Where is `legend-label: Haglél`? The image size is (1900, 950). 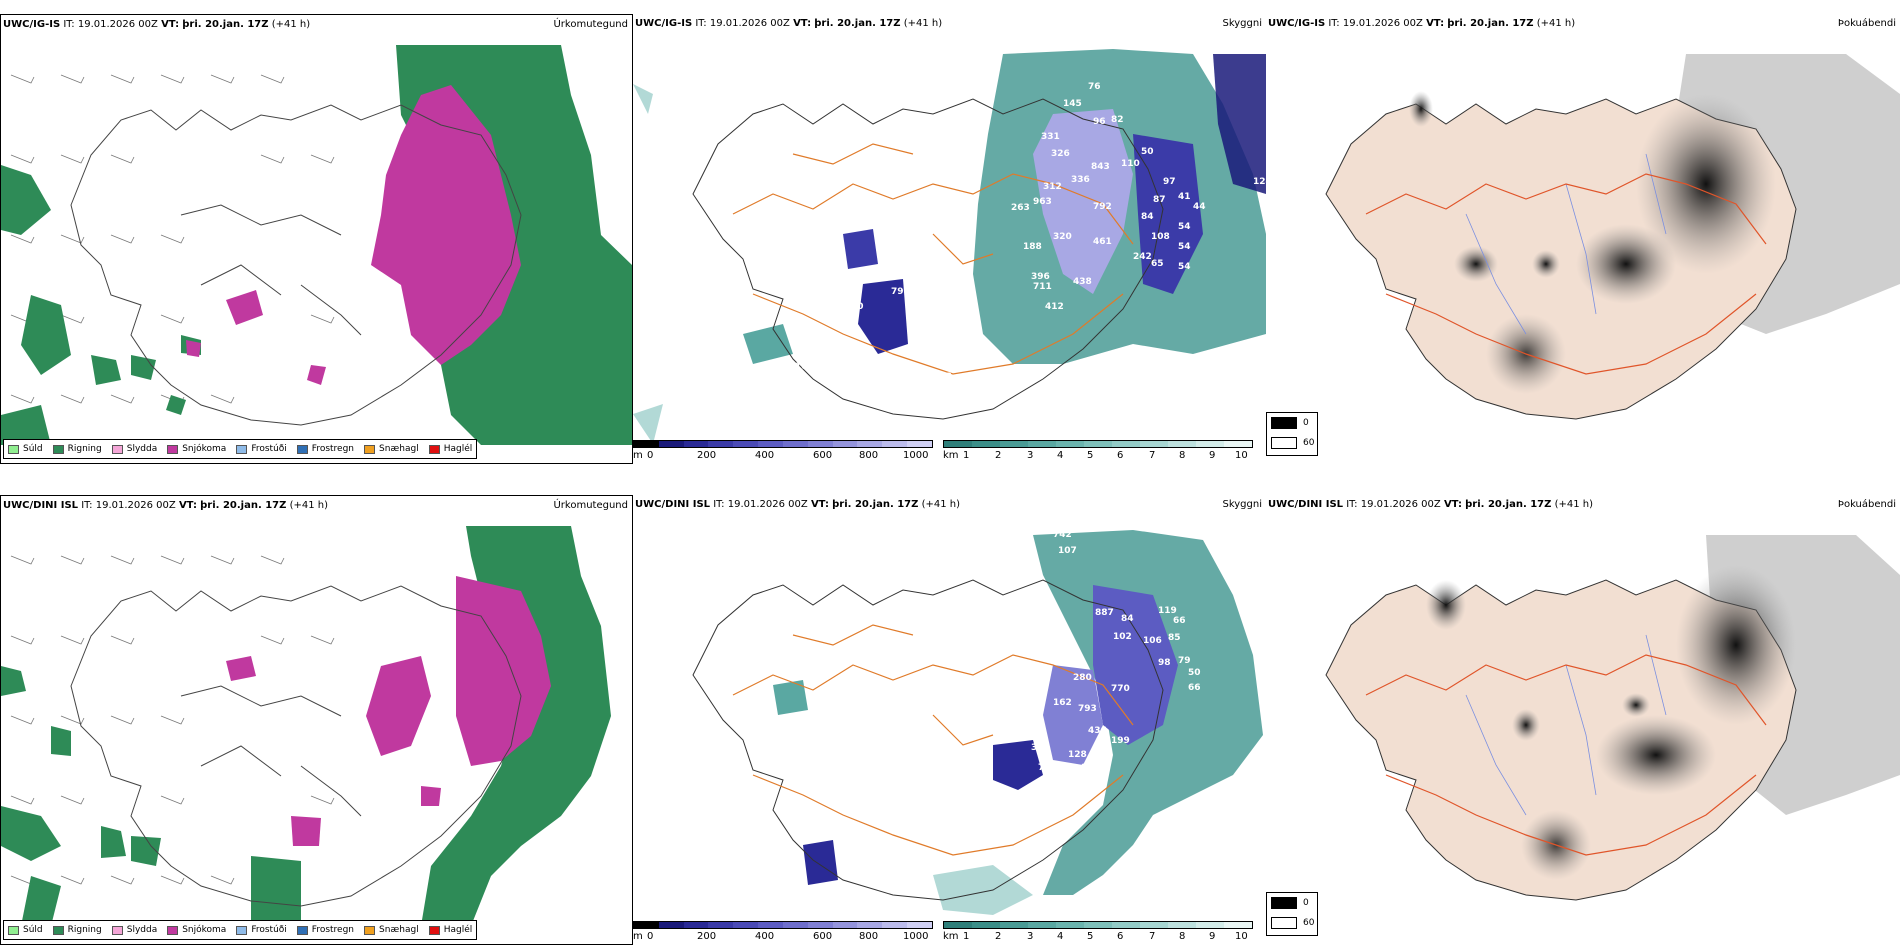
legend-label: Haglél is located at coordinates (458, 449).